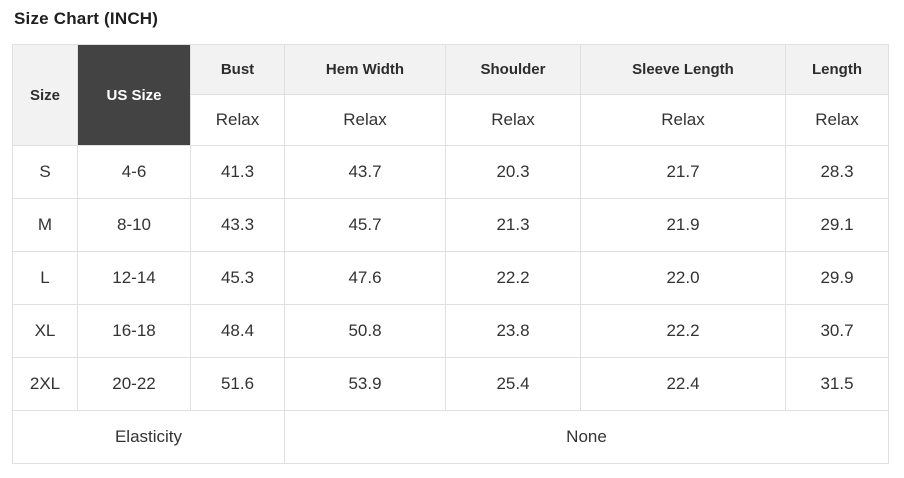 This screenshot has height=478, width=904. I want to click on fit-type-row: Relax Relax Relax Relax Relax, so click(451, 120).